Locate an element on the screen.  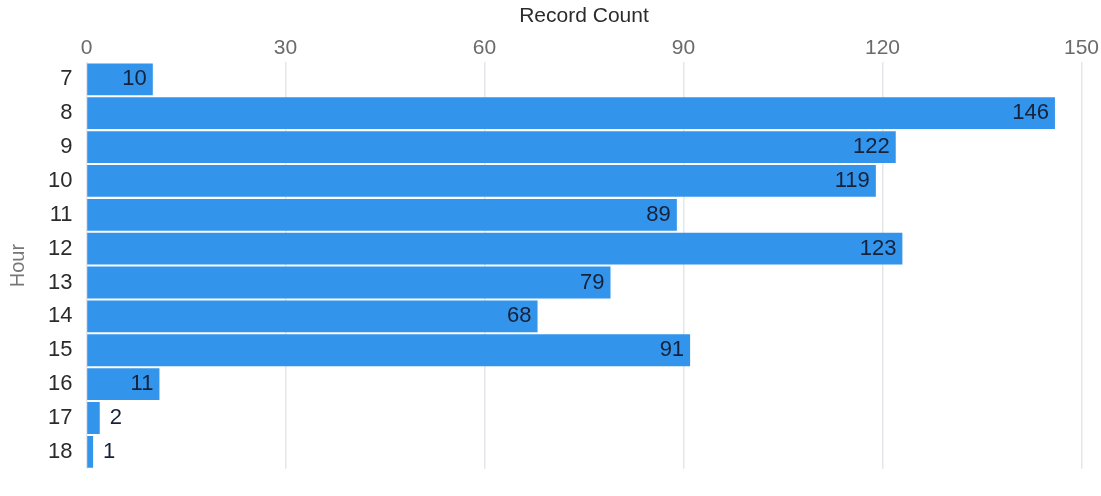
x-tick-label: 120 is located at coordinates (882, 46).